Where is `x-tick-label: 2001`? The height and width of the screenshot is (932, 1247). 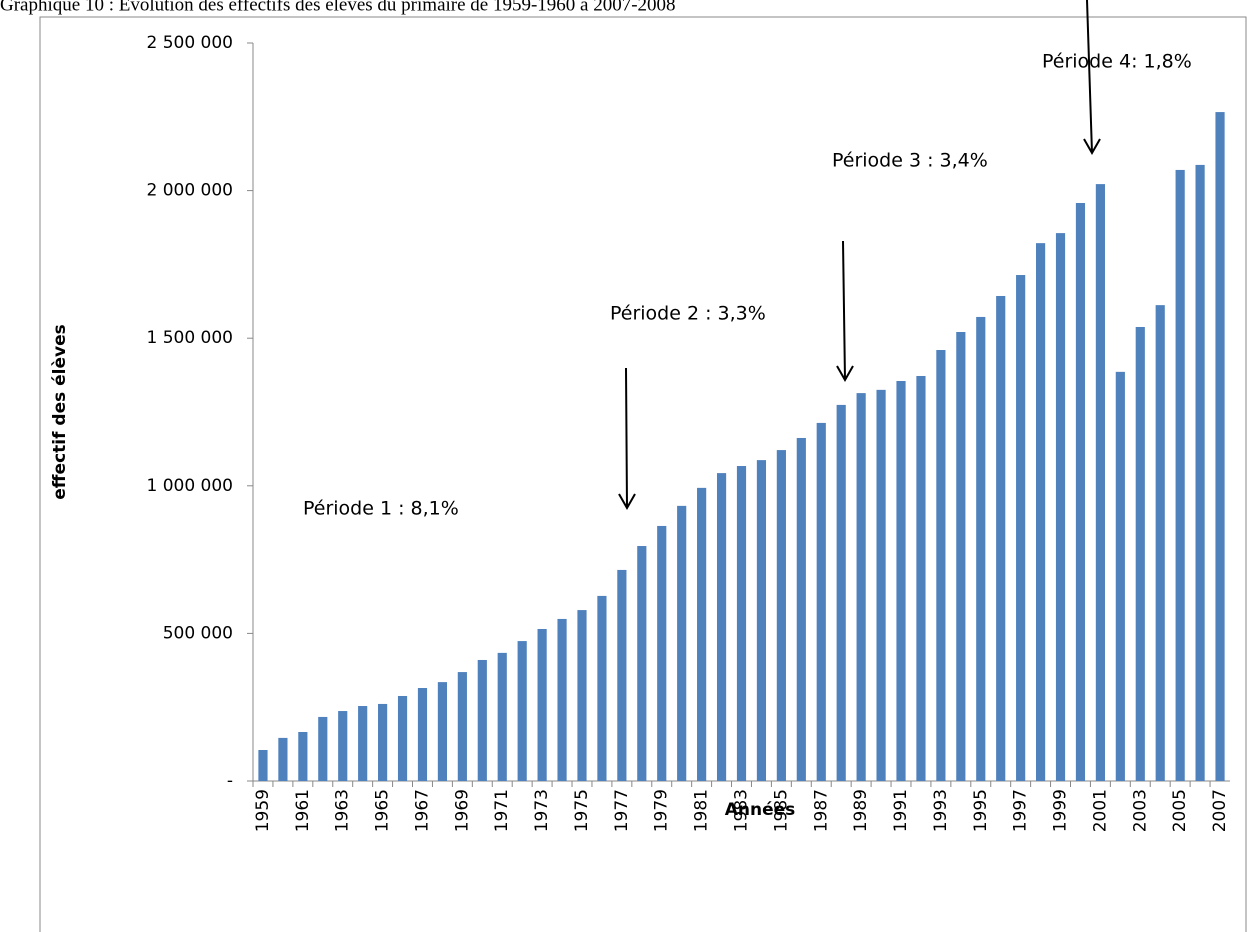 x-tick-label: 2001 is located at coordinates (1100, 810).